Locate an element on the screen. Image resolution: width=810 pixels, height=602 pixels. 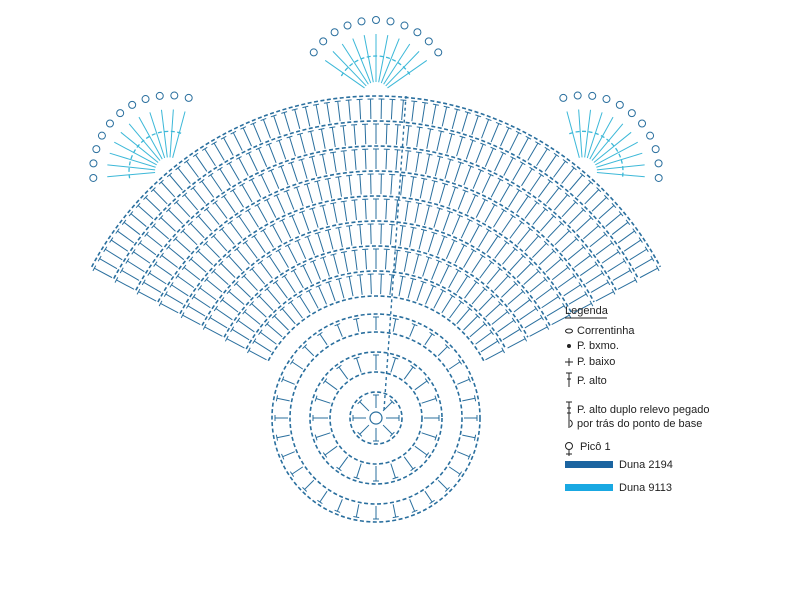
chain-row is located at coordinates (376, 328).